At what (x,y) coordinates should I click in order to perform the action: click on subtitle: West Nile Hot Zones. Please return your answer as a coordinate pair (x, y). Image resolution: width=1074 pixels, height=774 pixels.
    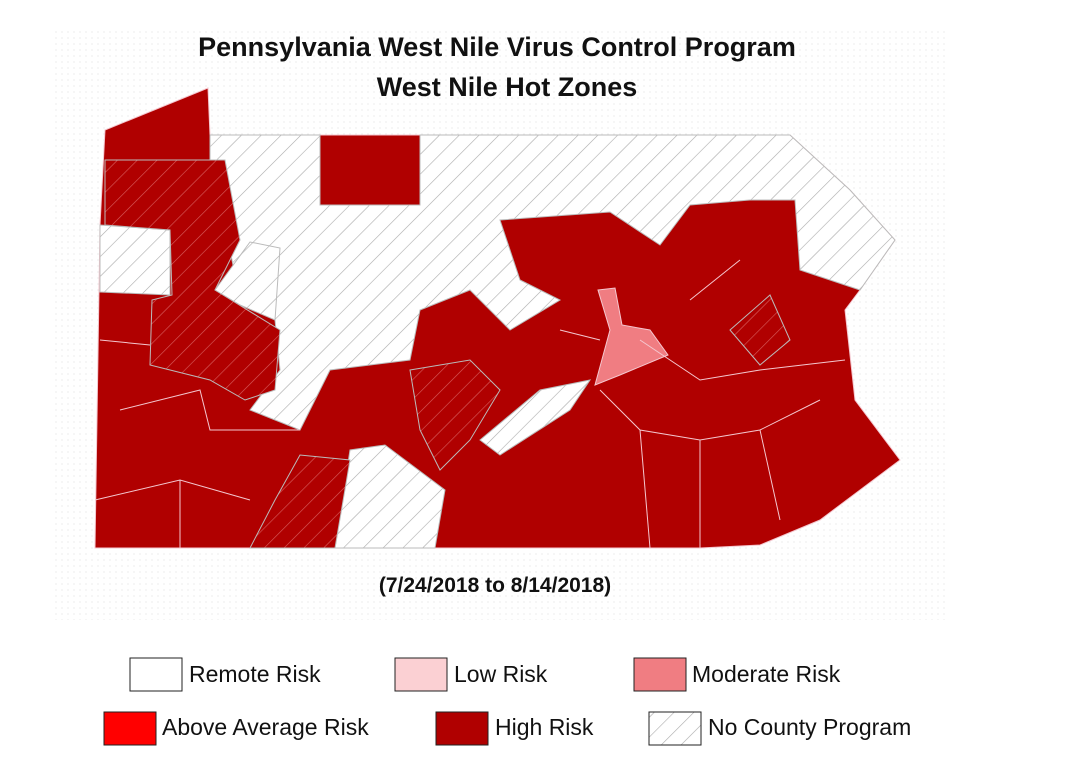
    Looking at the image, I should click on (507, 87).